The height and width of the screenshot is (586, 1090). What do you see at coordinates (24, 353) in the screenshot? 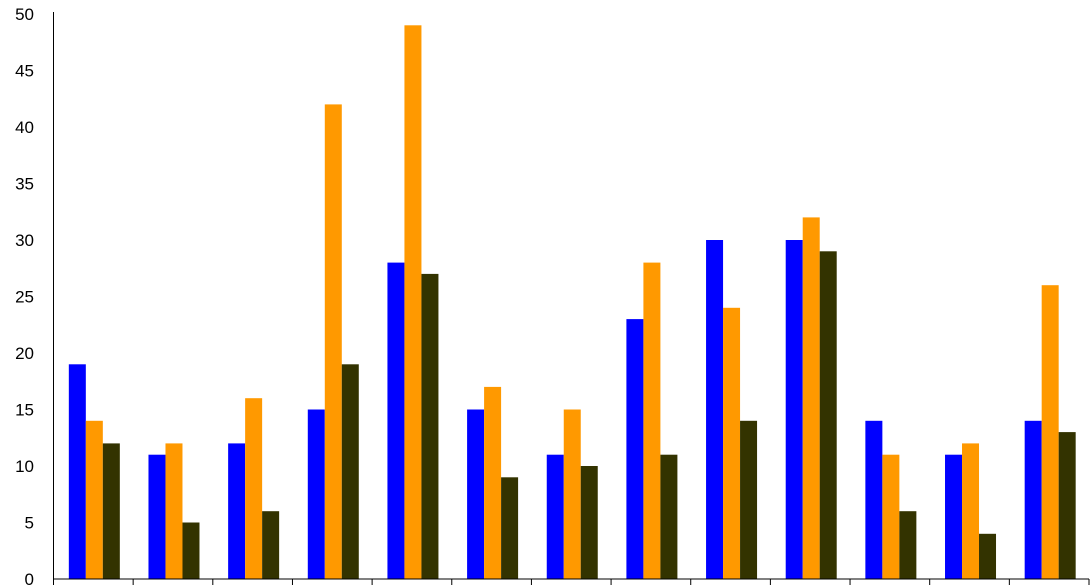
I see `y-tick-label: 20` at bounding box center [24, 353].